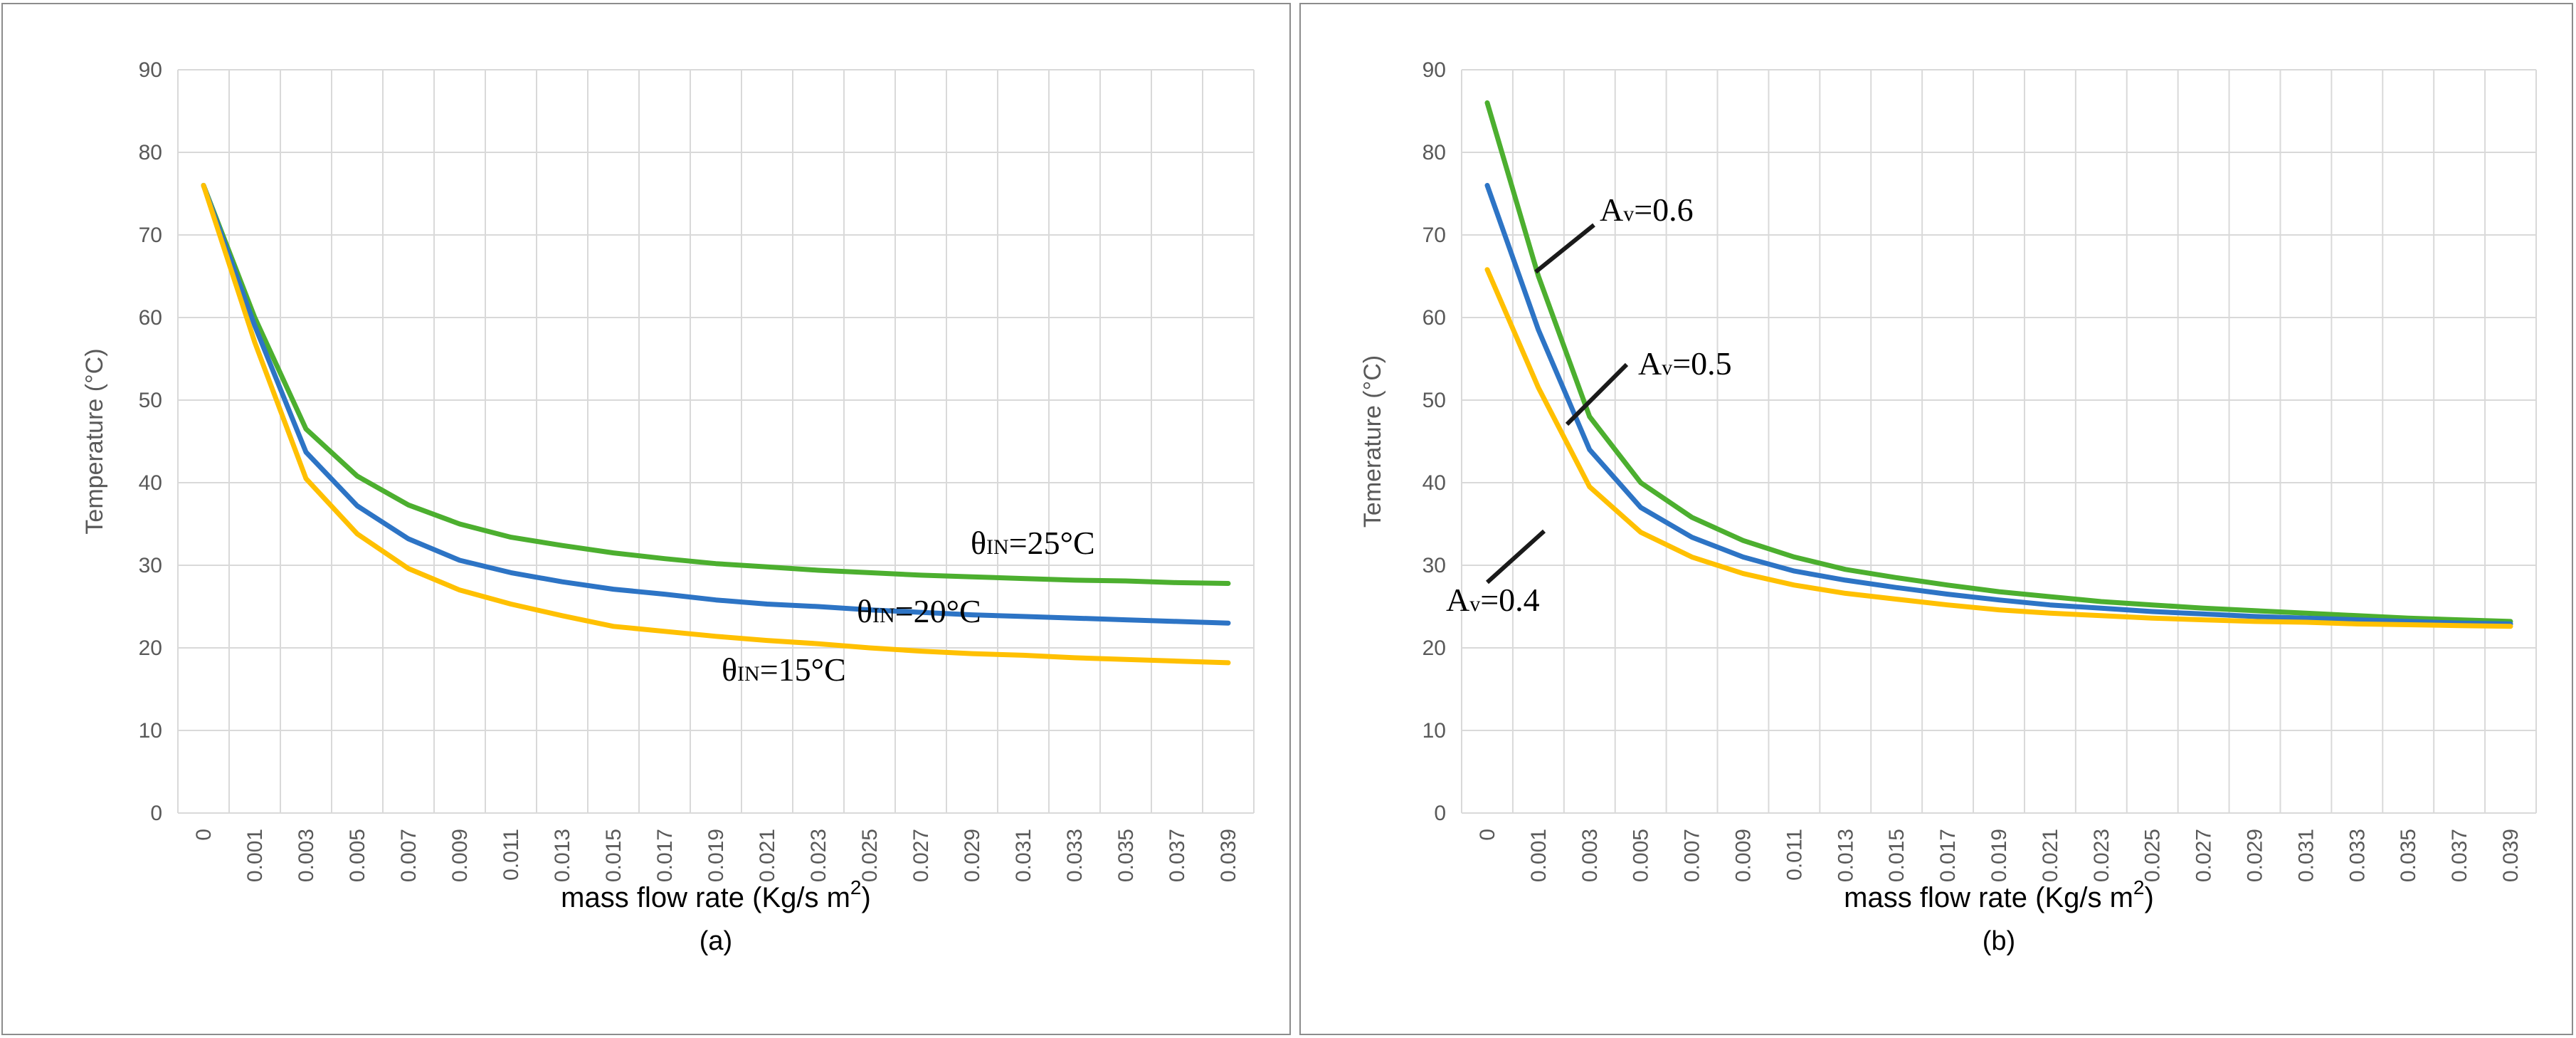  Describe the element at coordinates (2511, 855) in the screenshot. I see `chart-b-xtick-label: 0.039` at that location.